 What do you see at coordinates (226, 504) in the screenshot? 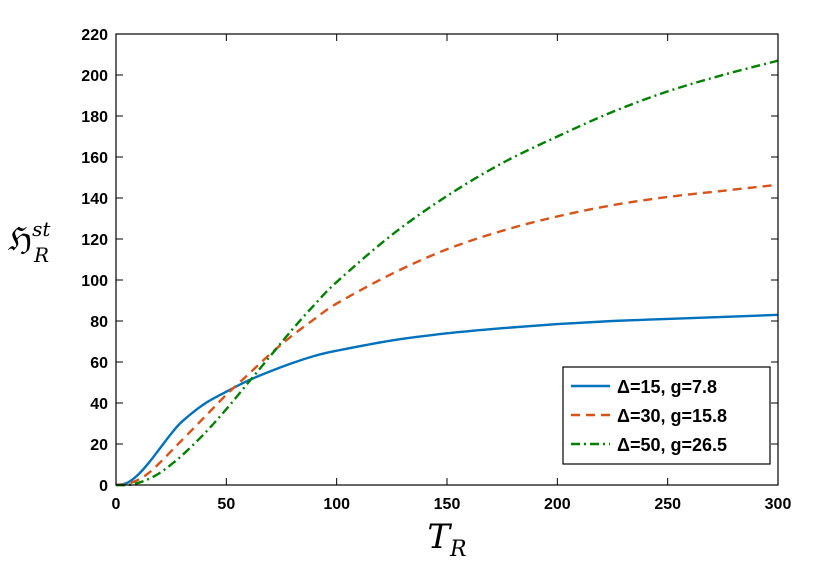
I see `x-tick-label: 50` at bounding box center [226, 504].